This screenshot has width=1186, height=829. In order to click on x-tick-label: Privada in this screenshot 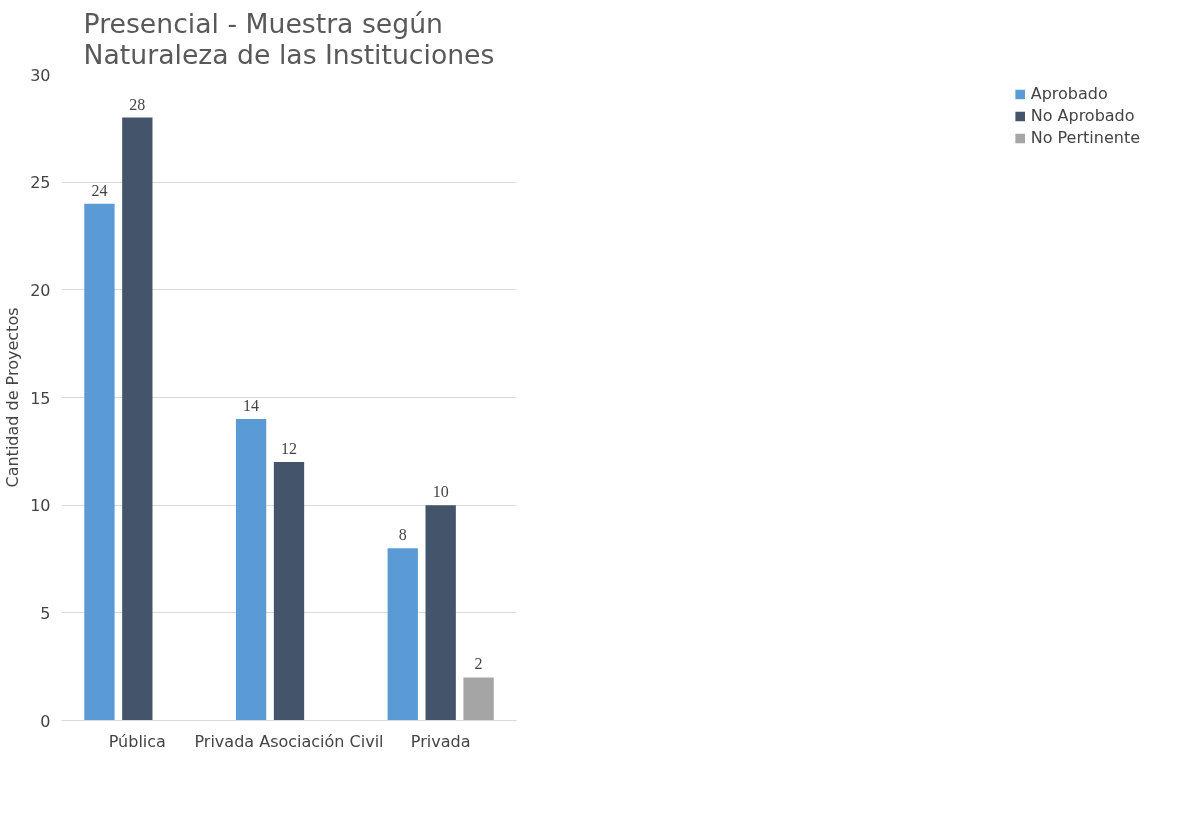, I will do `click(440, 741)`.